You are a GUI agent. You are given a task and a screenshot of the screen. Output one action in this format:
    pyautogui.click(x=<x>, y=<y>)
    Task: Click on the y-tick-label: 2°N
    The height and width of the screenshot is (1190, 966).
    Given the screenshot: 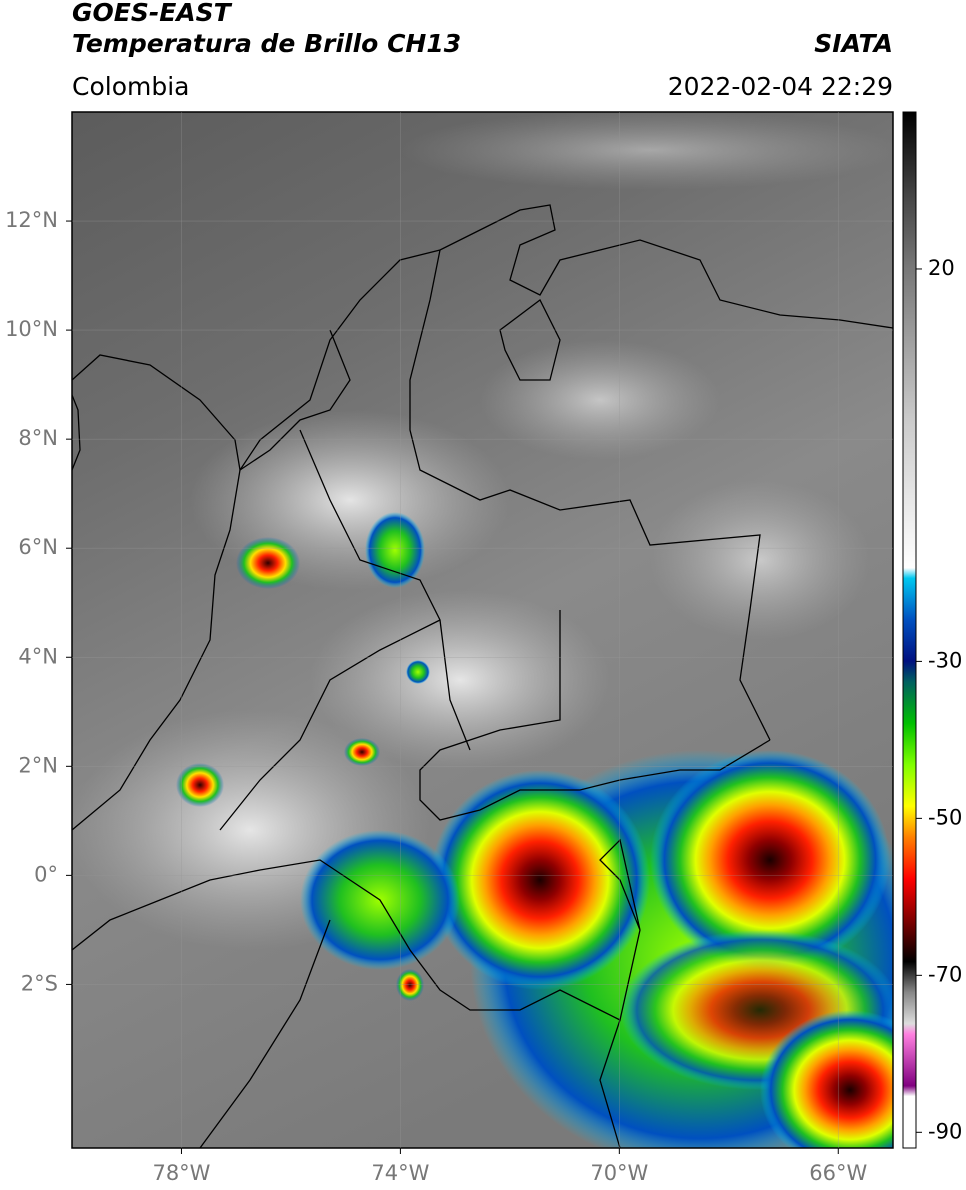 What is the action you would take?
    pyautogui.click(x=38, y=765)
    